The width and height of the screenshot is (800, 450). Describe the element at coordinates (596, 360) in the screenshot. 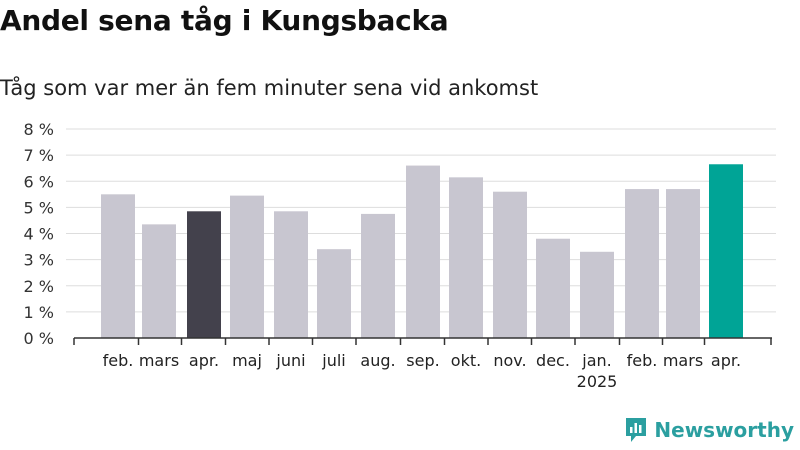

I see `x-tick-label: jan.` at that location.